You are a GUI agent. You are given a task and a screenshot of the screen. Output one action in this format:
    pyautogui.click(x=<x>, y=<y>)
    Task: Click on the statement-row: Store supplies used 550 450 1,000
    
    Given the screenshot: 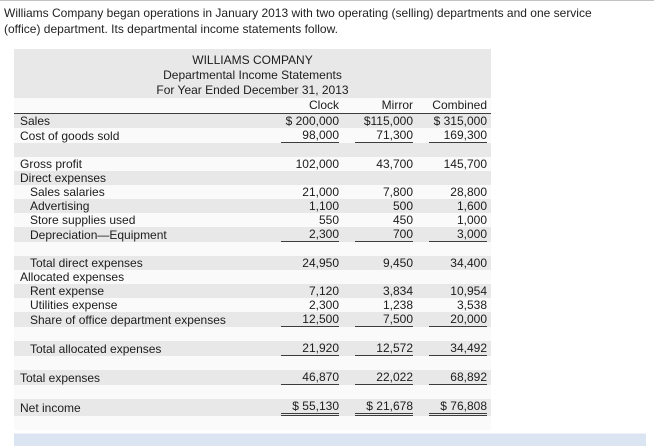 What is the action you would take?
    pyautogui.click(x=252, y=220)
    